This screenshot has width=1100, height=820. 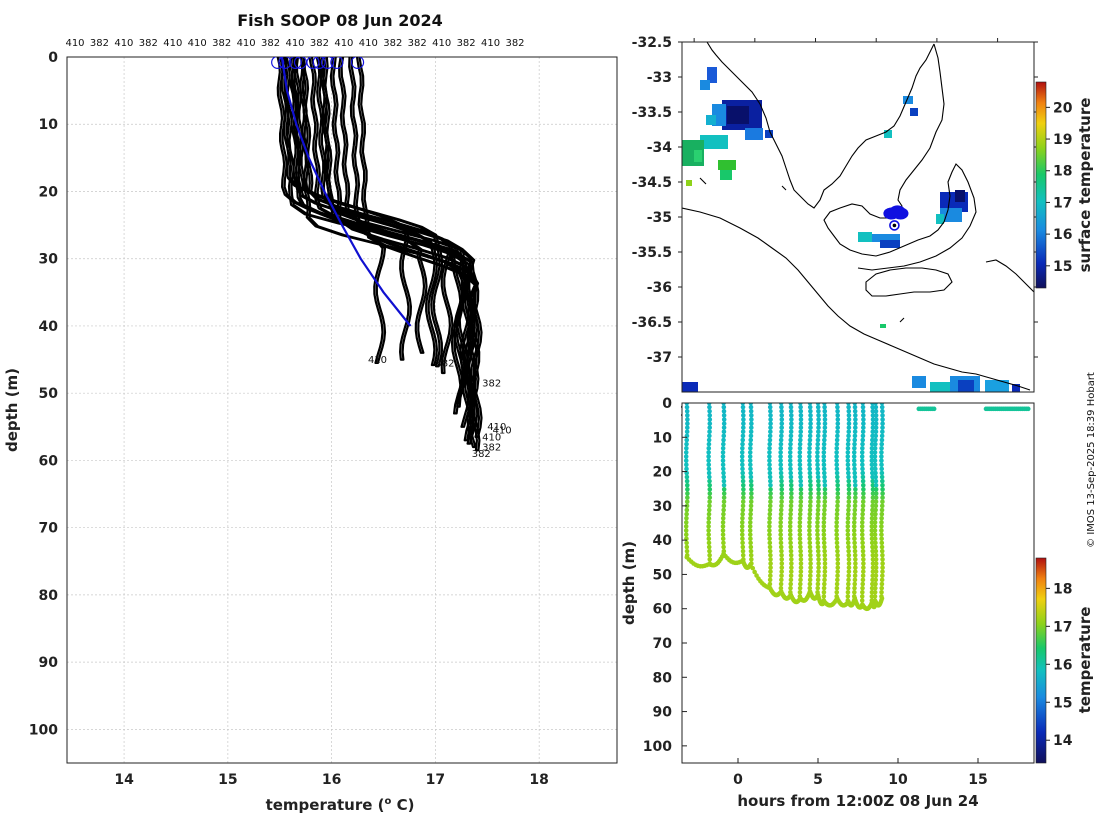 I want to click on section-xtick-label: 5, so click(x=818, y=780).